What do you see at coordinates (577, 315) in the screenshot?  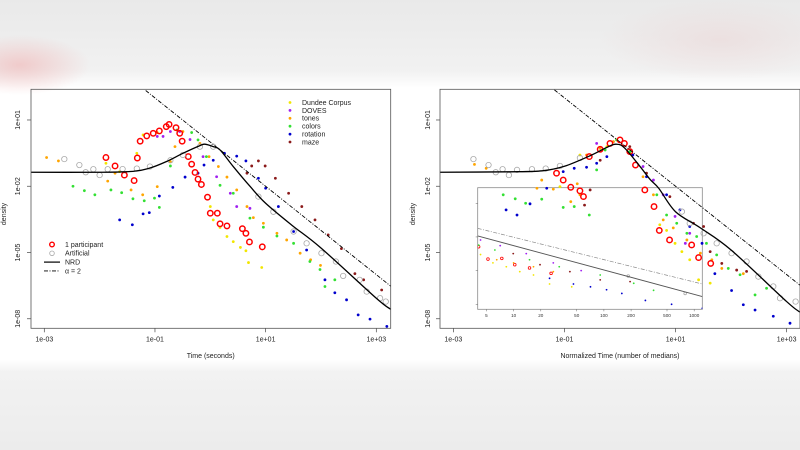 I see `inset-x-tick-label: 50` at bounding box center [577, 315].